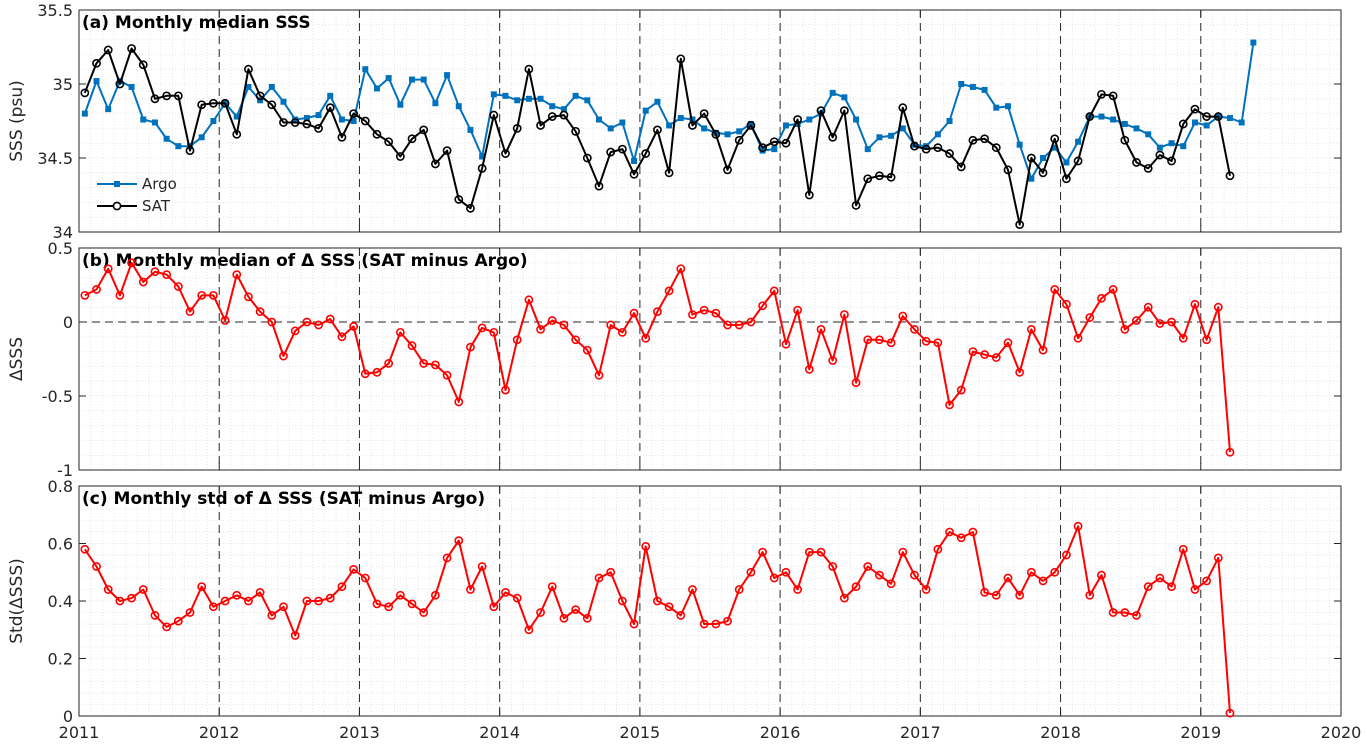 The width and height of the screenshot is (1367, 745). Describe the element at coordinates (159, 184) in the screenshot. I see `legend-label: Argo` at that location.